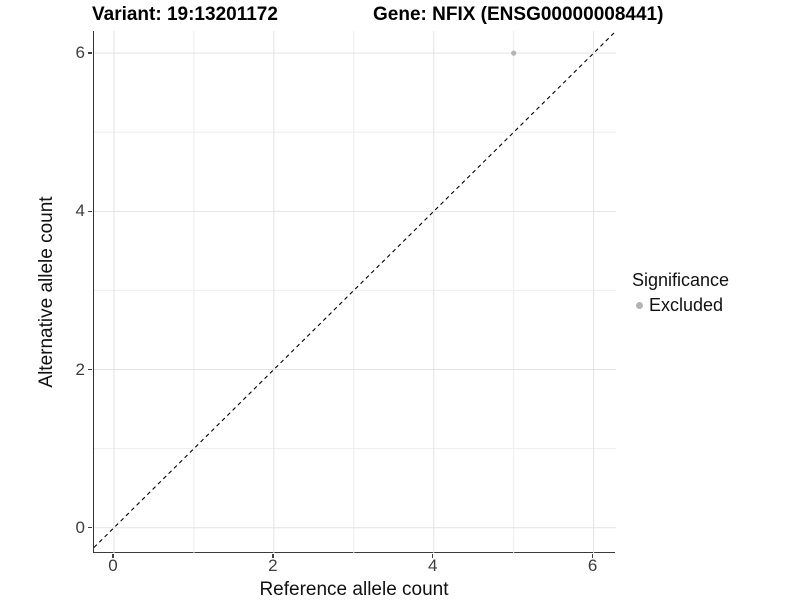 The width and height of the screenshot is (800, 600). Describe the element at coordinates (113, 565) in the screenshot. I see `x-tick-label: 0` at that location.